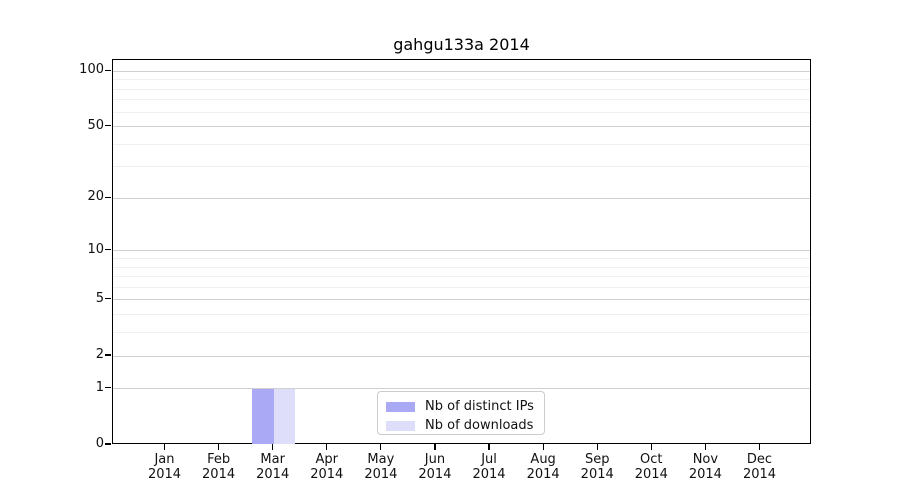  I want to click on x-tick-label: Jan 2014, so click(165, 467).